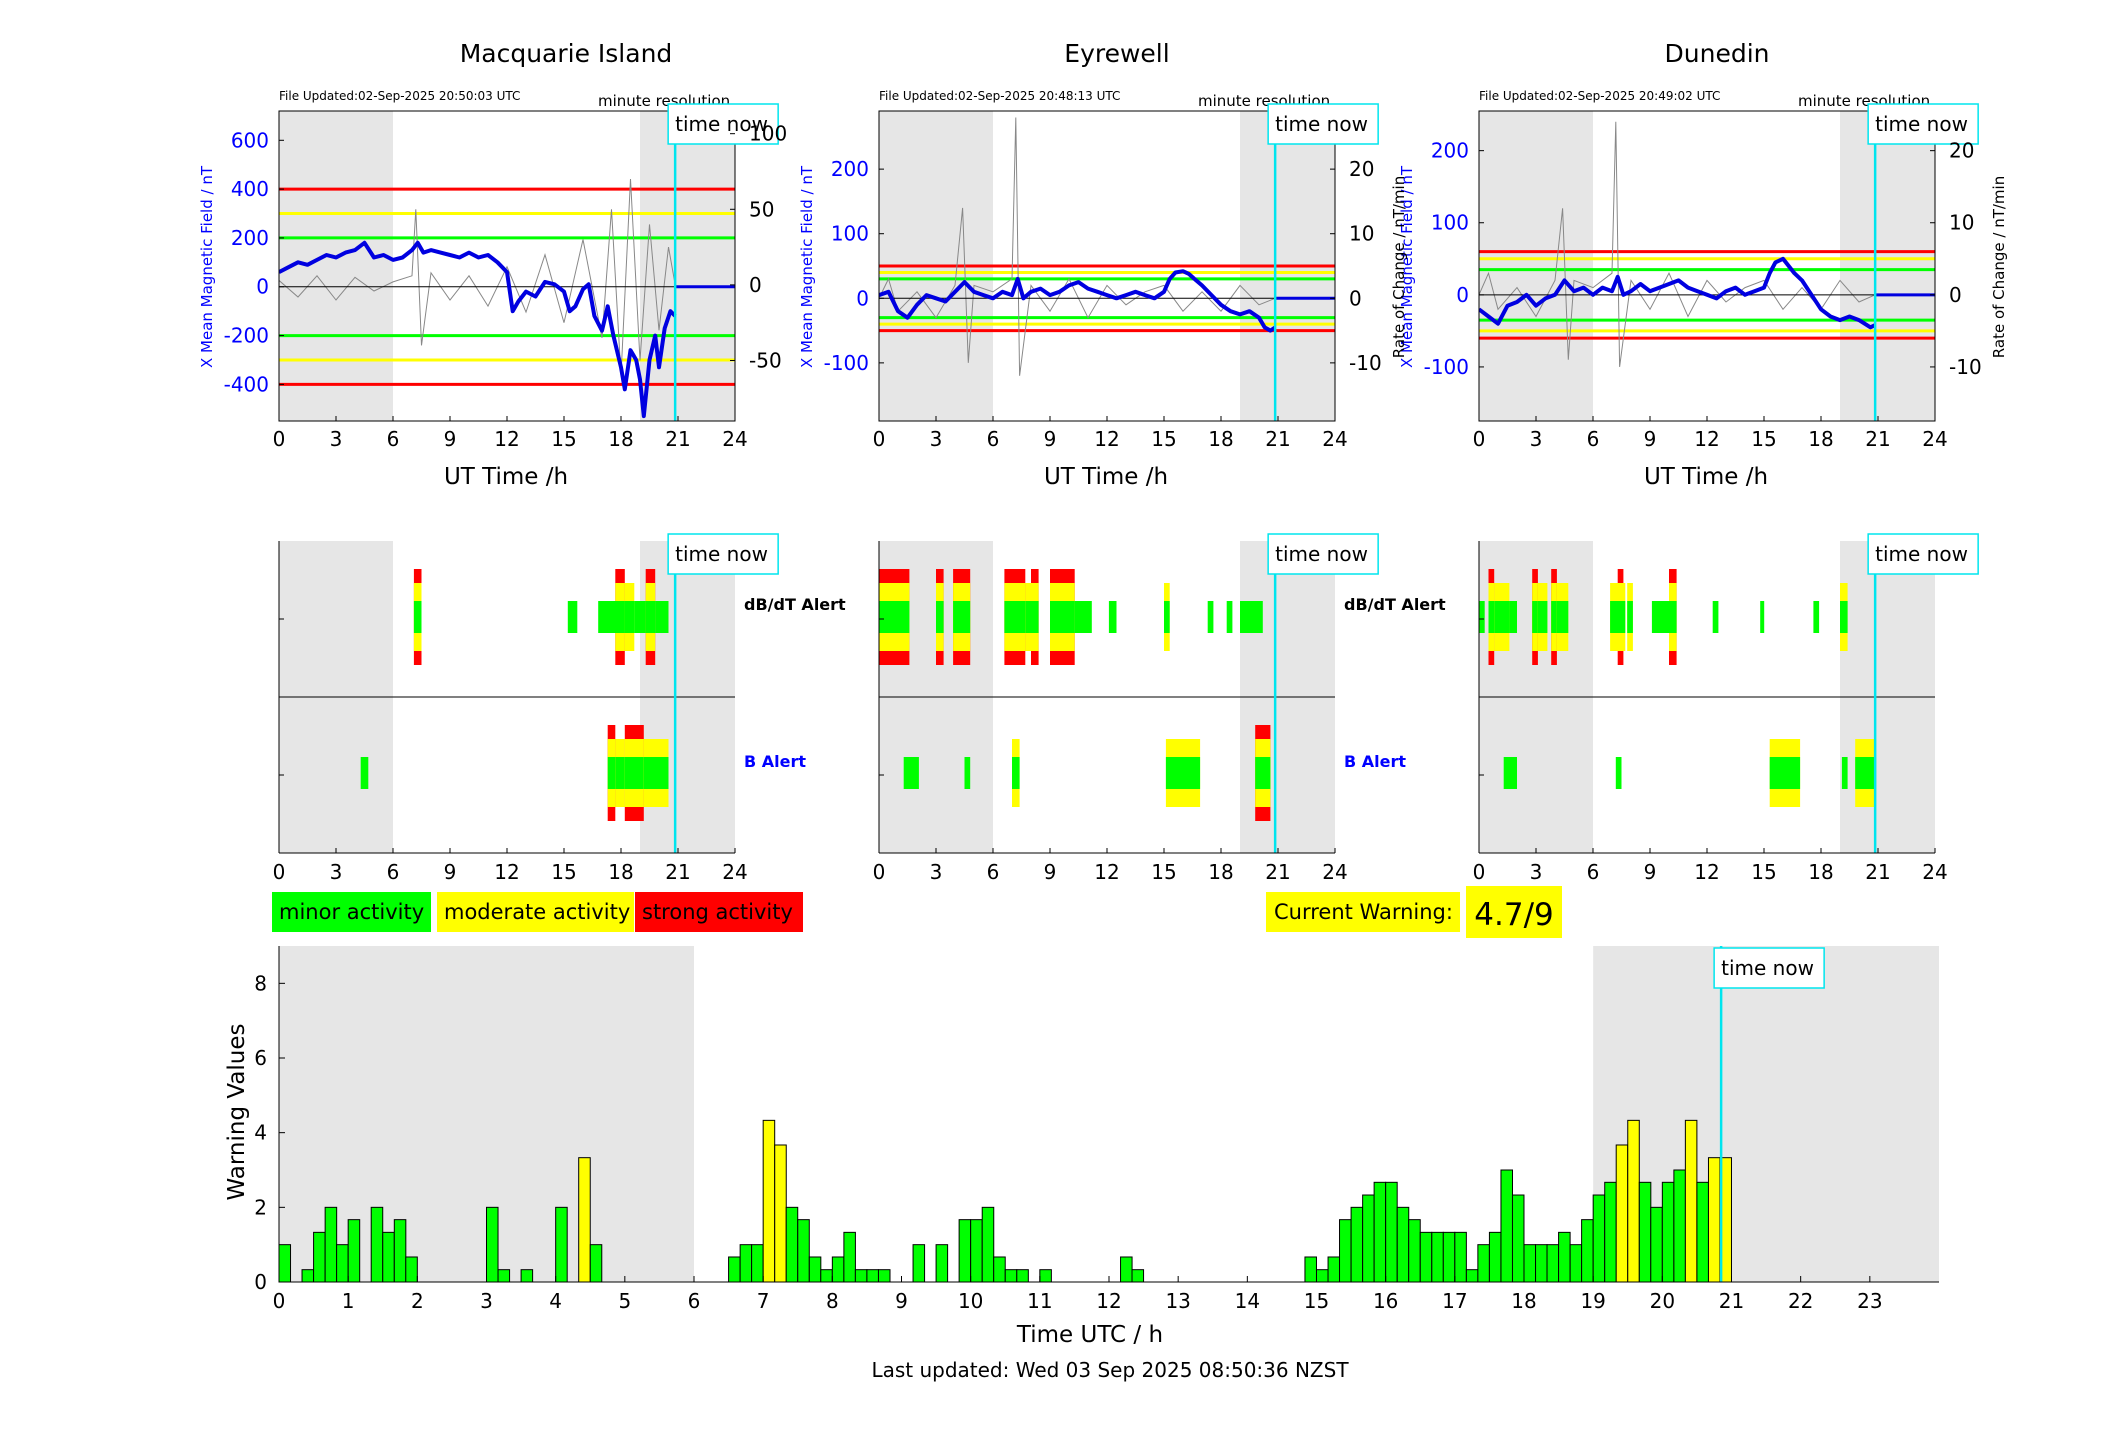 The height and width of the screenshot is (1441, 2117). I want to click on station-title-eyrewell: Eyrewell, so click(1116, 53).